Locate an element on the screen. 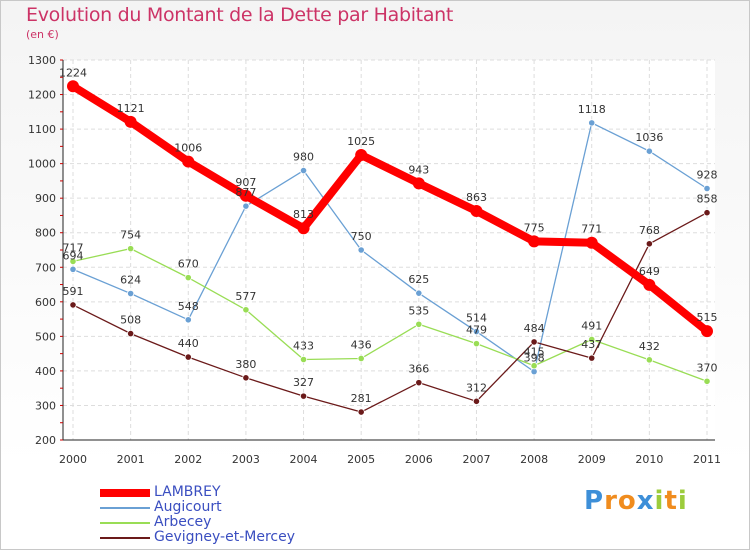 Image resolution: width=750 pixels, height=550 pixels. legend-item: Arbecey is located at coordinates (230, 522).